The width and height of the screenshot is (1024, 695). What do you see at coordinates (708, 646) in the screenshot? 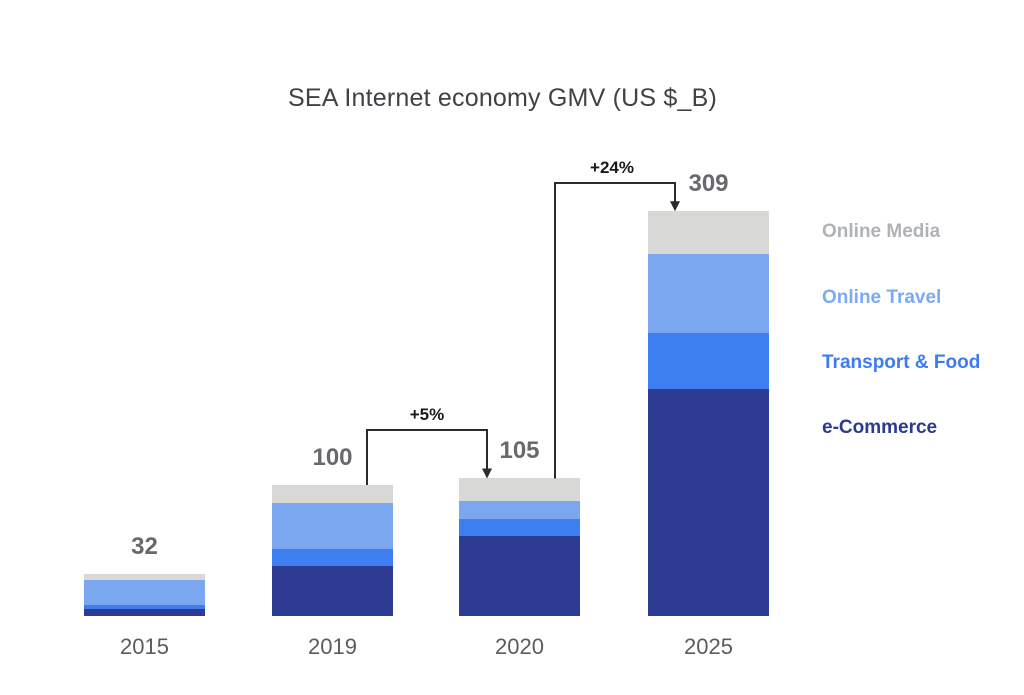
I see `x-axis-label: 2025` at bounding box center [708, 646].